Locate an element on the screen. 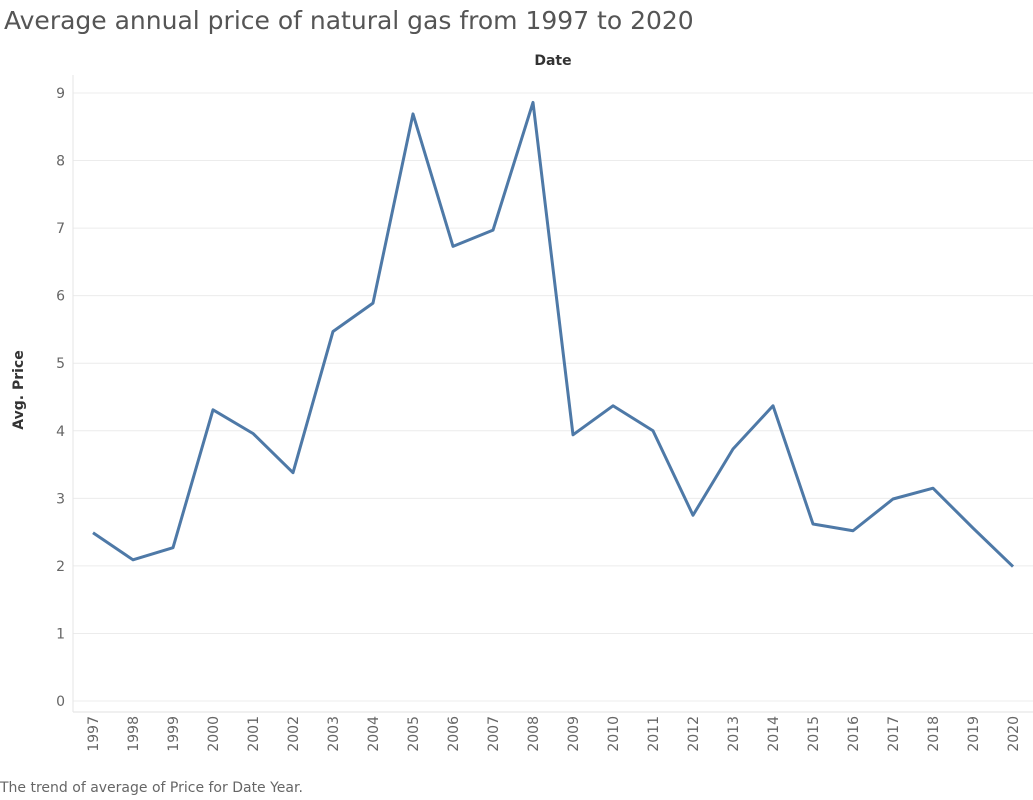 The image size is (1033, 800). x-tick-label: 2000 is located at coordinates (214, 734).